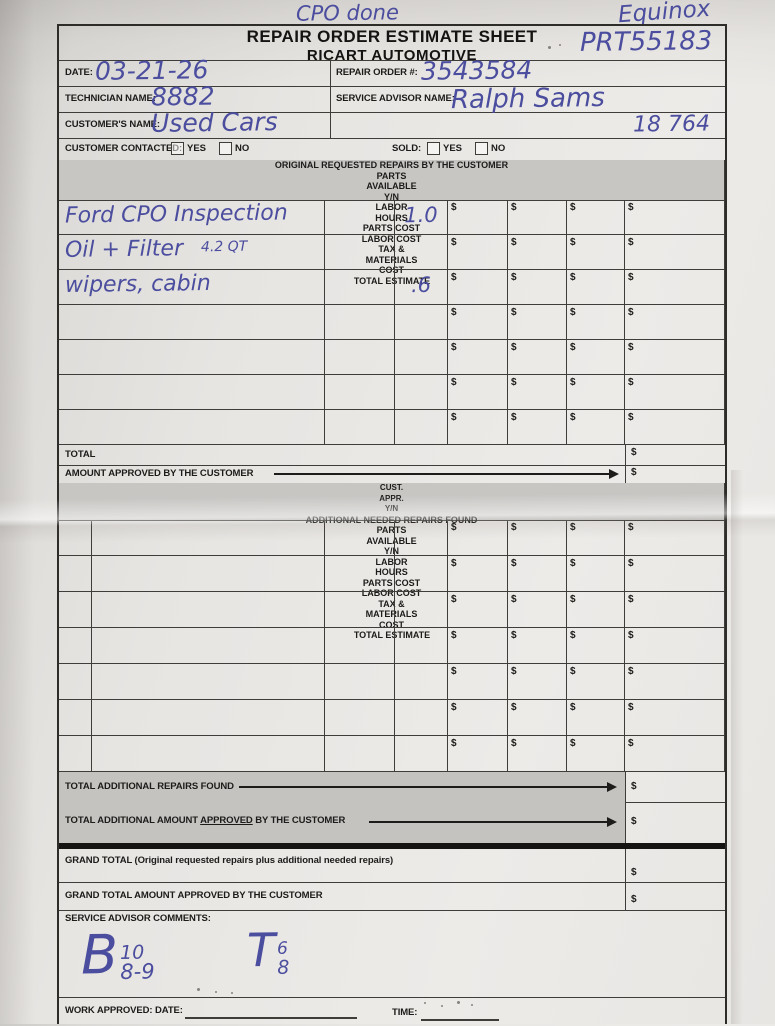 This screenshot has height=1026, width=775. Describe the element at coordinates (392, 499) in the screenshot. I see `header-cust-appr: CUST. APPR. Y/N` at that location.